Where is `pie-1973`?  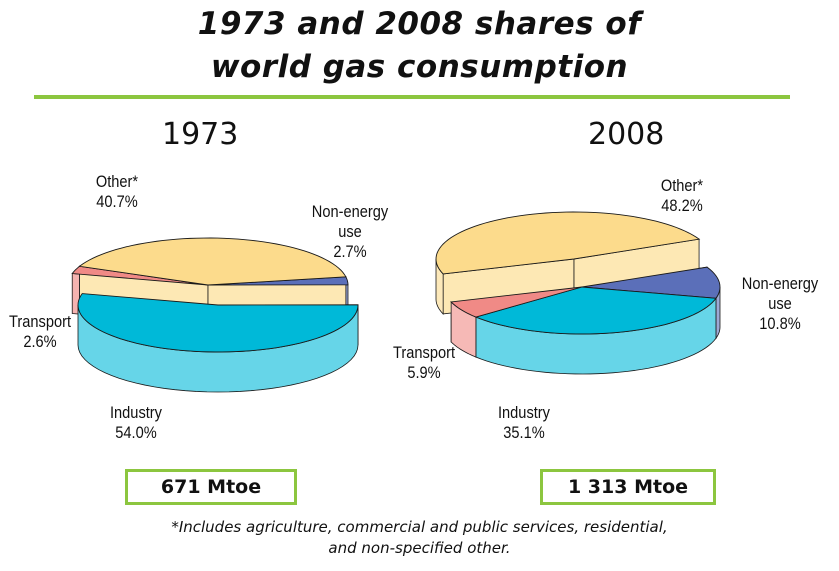 pie-1973 is located at coordinates (215, 315).